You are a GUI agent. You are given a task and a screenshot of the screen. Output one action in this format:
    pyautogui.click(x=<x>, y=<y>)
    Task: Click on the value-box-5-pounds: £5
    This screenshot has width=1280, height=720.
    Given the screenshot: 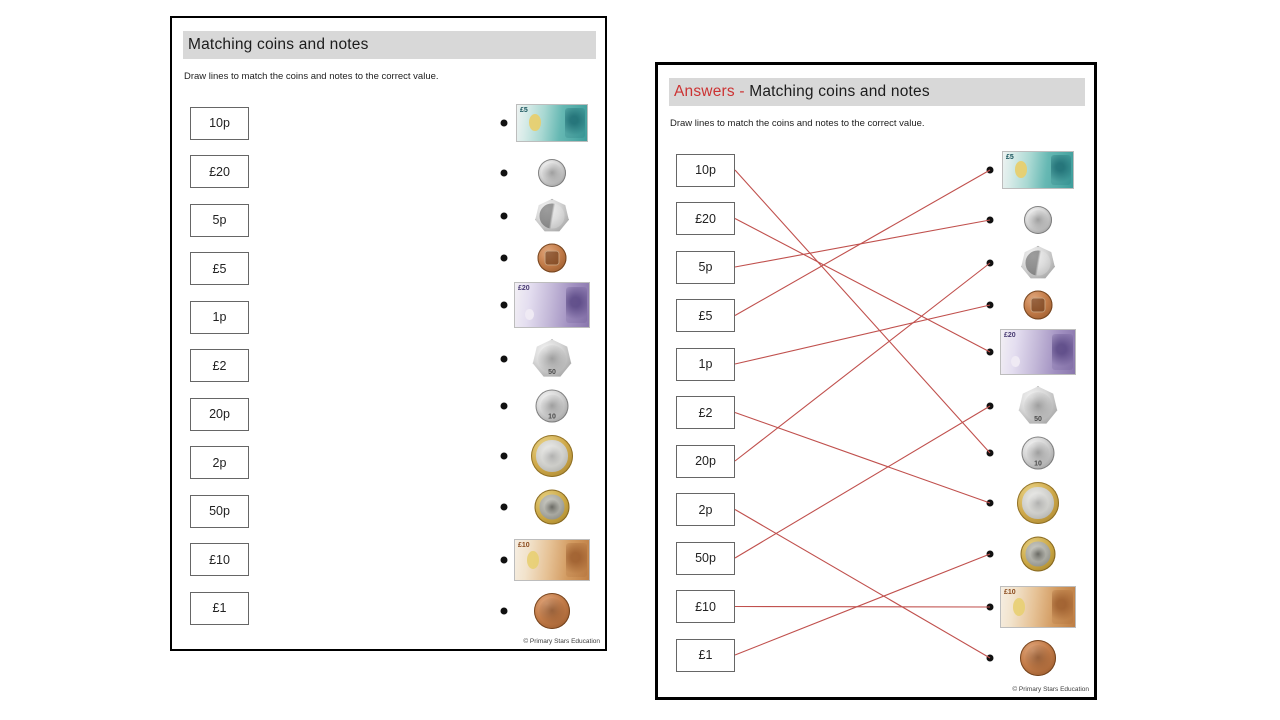 What is the action you would take?
    pyautogui.click(x=219, y=268)
    